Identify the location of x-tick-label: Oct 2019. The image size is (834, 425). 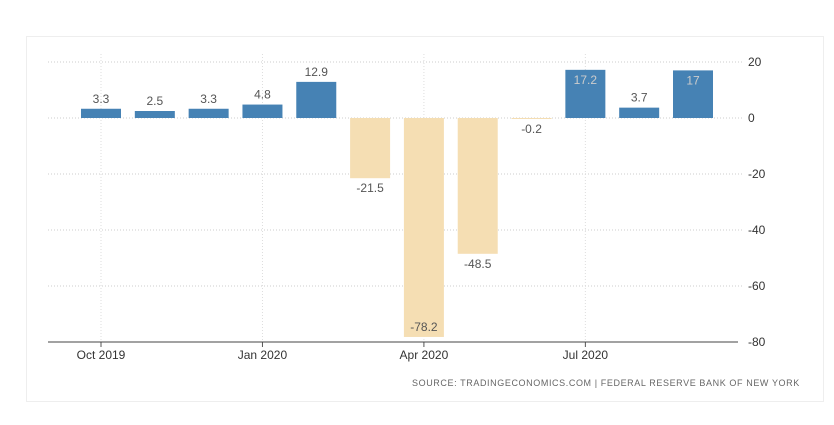
(101, 355).